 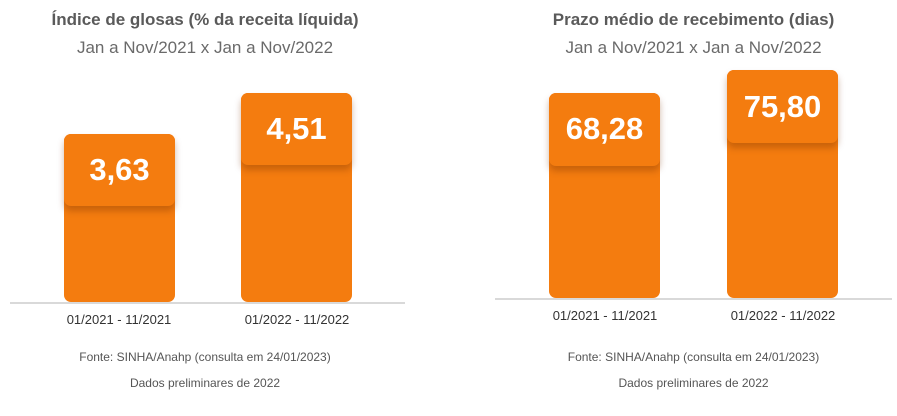 What do you see at coordinates (119, 169) in the screenshot?
I see `bar-value-label: 3,63` at bounding box center [119, 169].